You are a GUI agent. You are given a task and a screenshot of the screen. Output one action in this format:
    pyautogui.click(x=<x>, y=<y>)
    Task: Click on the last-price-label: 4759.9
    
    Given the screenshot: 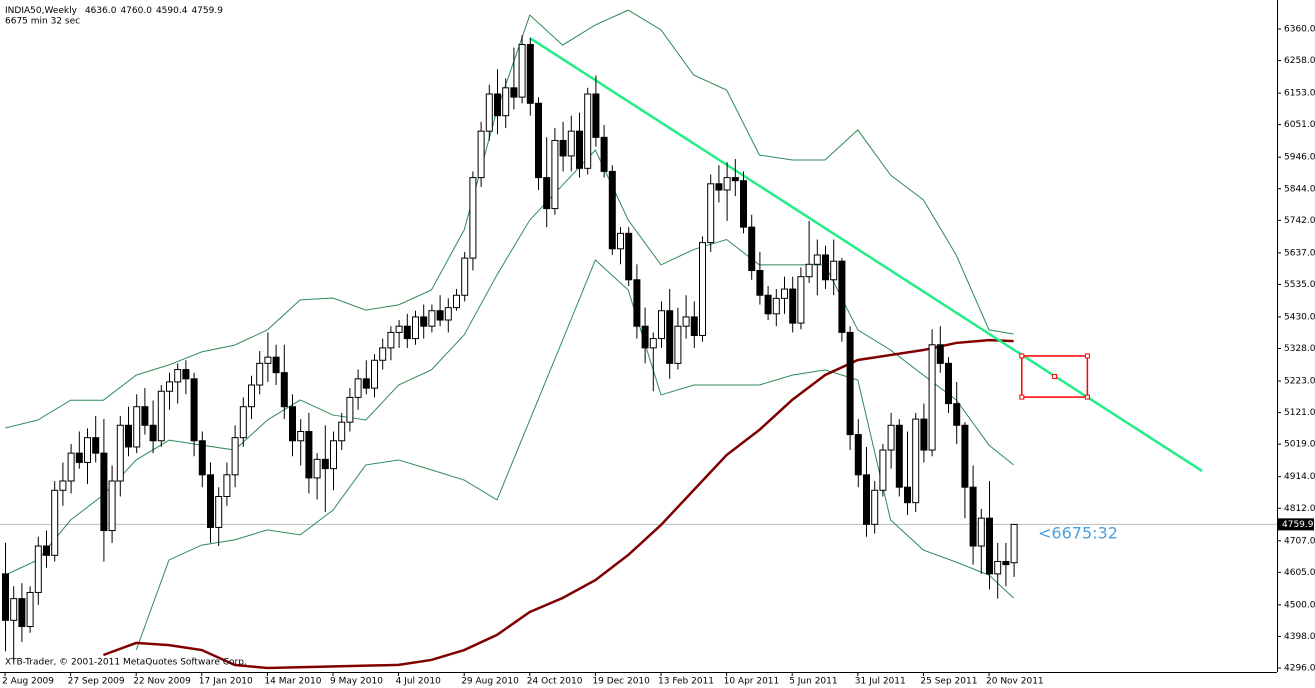 What is the action you would take?
    pyautogui.click(x=1298, y=525)
    